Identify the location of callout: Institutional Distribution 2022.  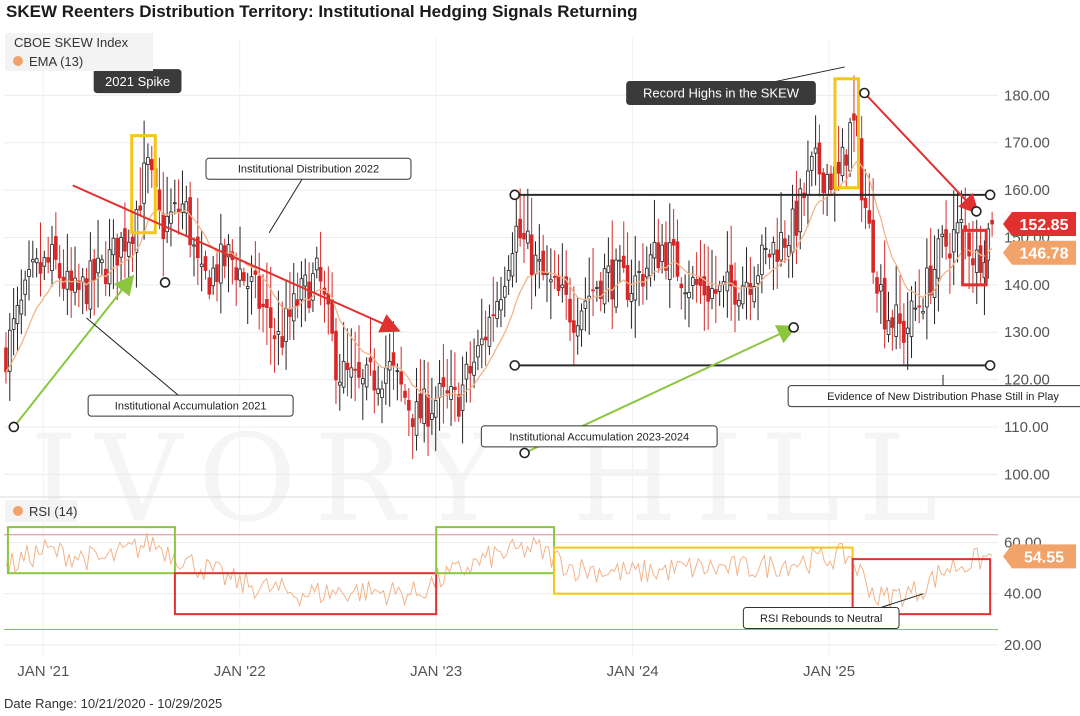
(308, 168).